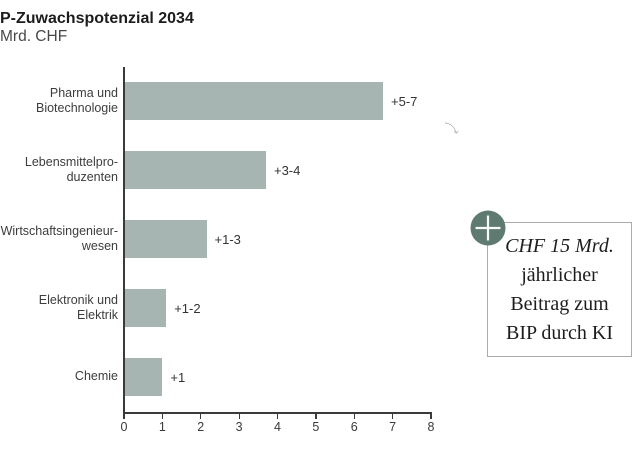 The image size is (640, 455). I want to click on x-axis-tick-label: 8, so click(431, 427).